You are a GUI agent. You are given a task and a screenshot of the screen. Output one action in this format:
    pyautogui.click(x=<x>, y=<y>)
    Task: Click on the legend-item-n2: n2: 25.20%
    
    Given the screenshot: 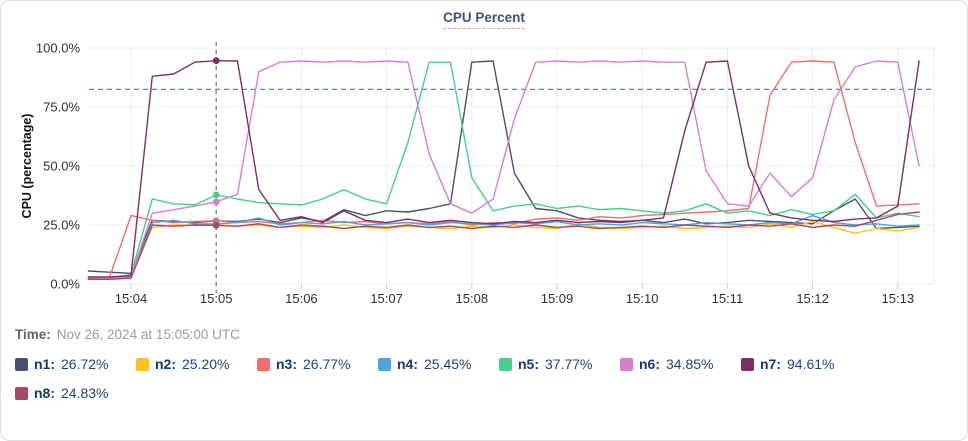 What is the action you would take?
    pyautogui.click(x=196, y=364)
    